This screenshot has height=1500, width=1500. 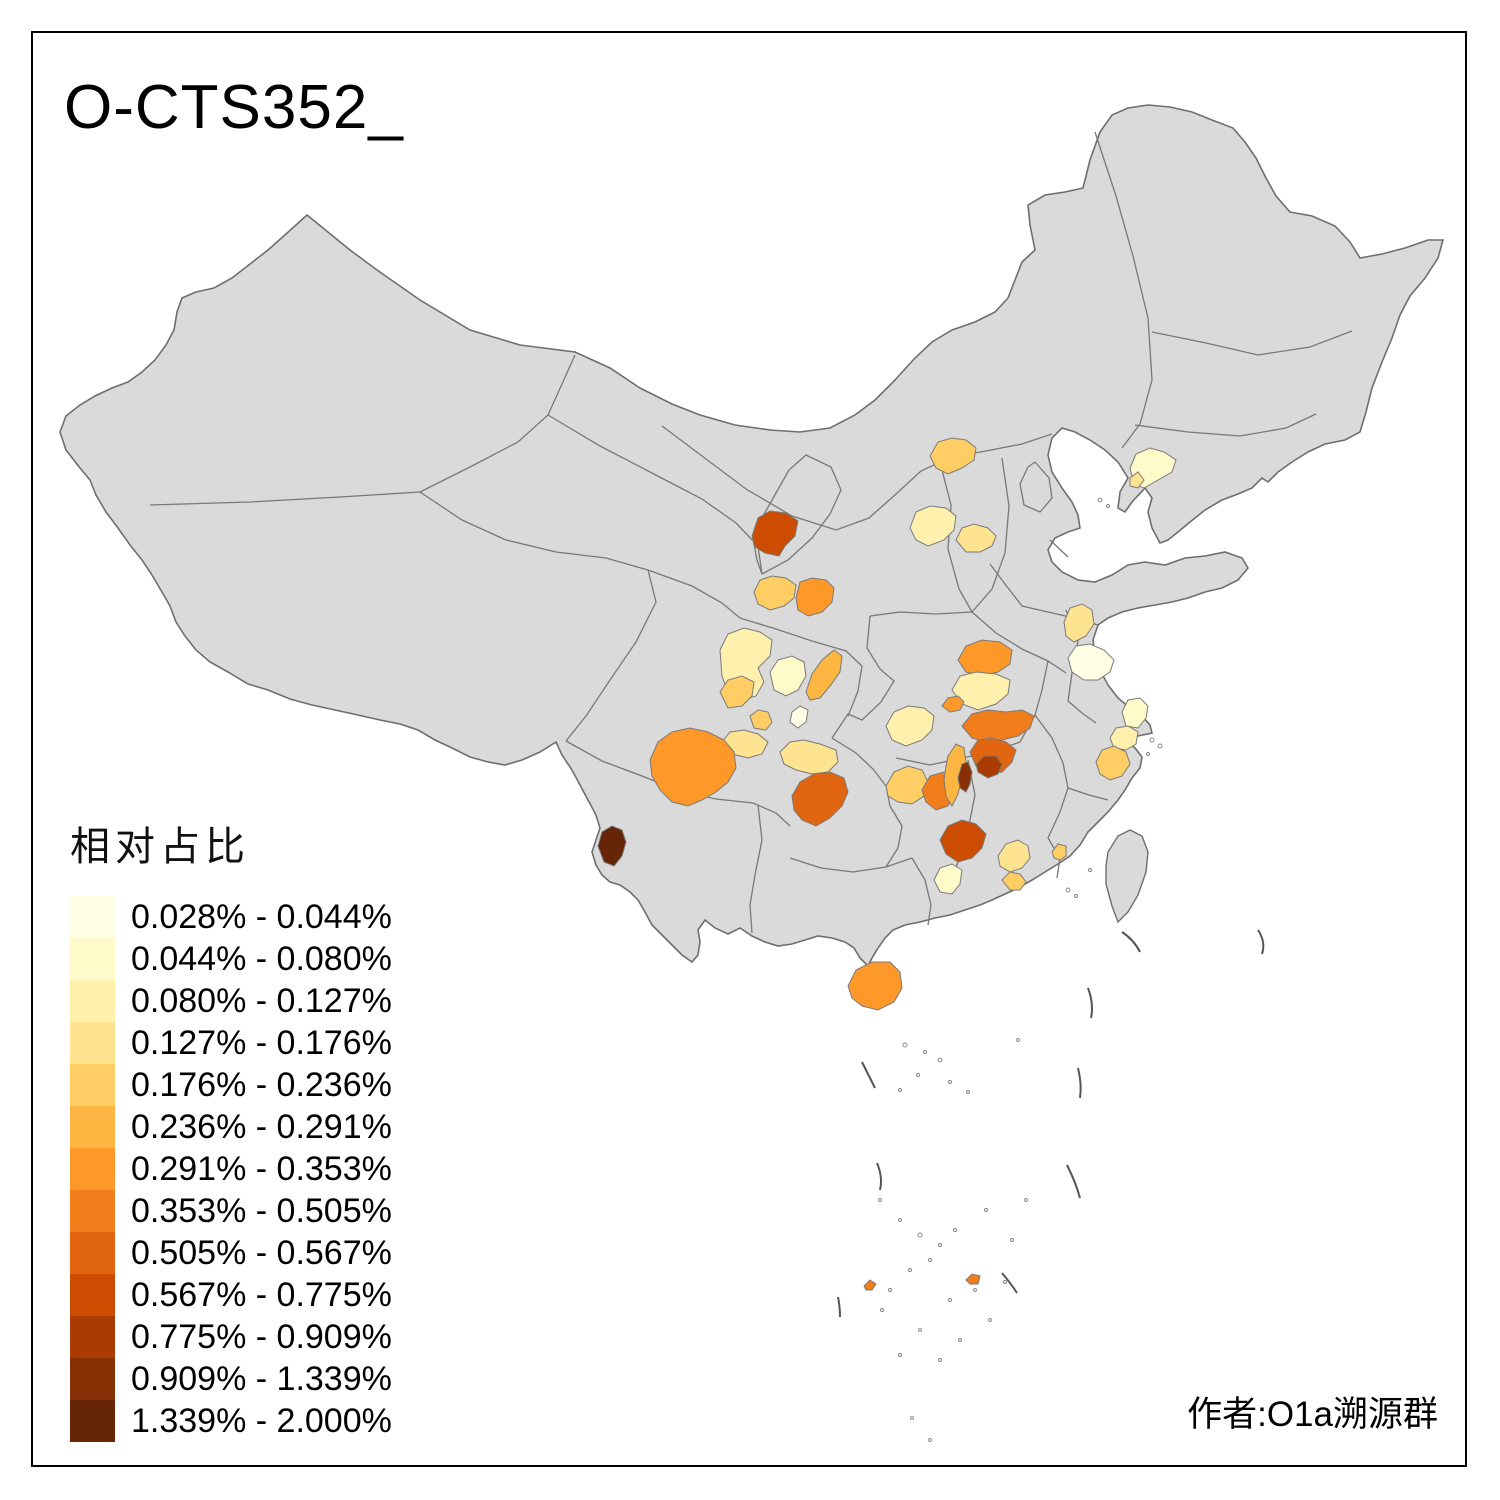 What do you see at coordinates (775, 593) in the screenshot?
I see `region-gansu-linxia` at bounding box center [775, 593].